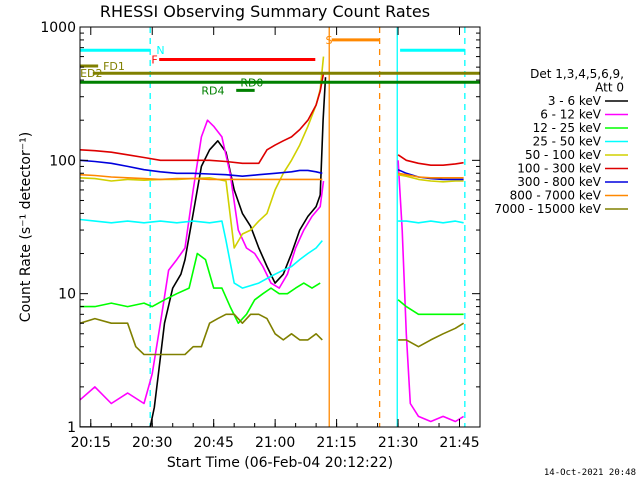  I want to click on flag-label-2: S, so click(329, 40).